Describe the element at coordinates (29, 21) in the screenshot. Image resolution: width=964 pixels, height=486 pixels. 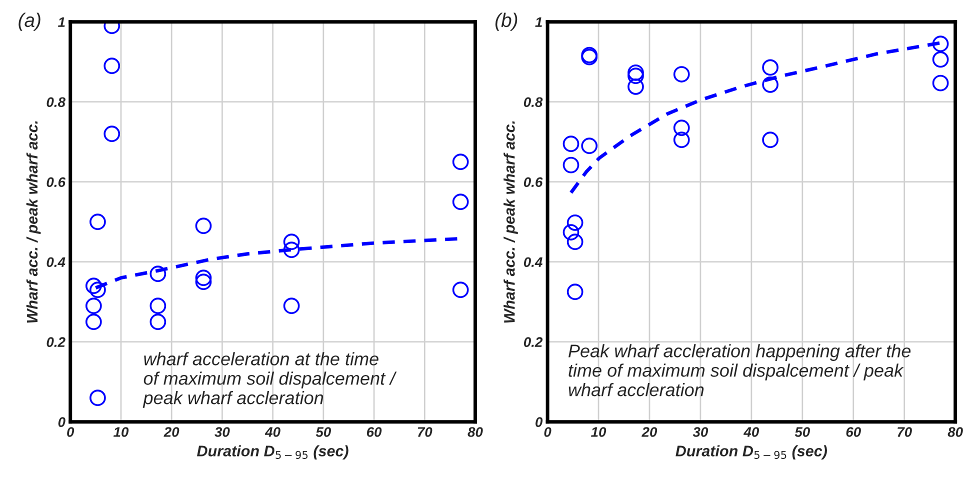
I see `text: (a)` at that location.